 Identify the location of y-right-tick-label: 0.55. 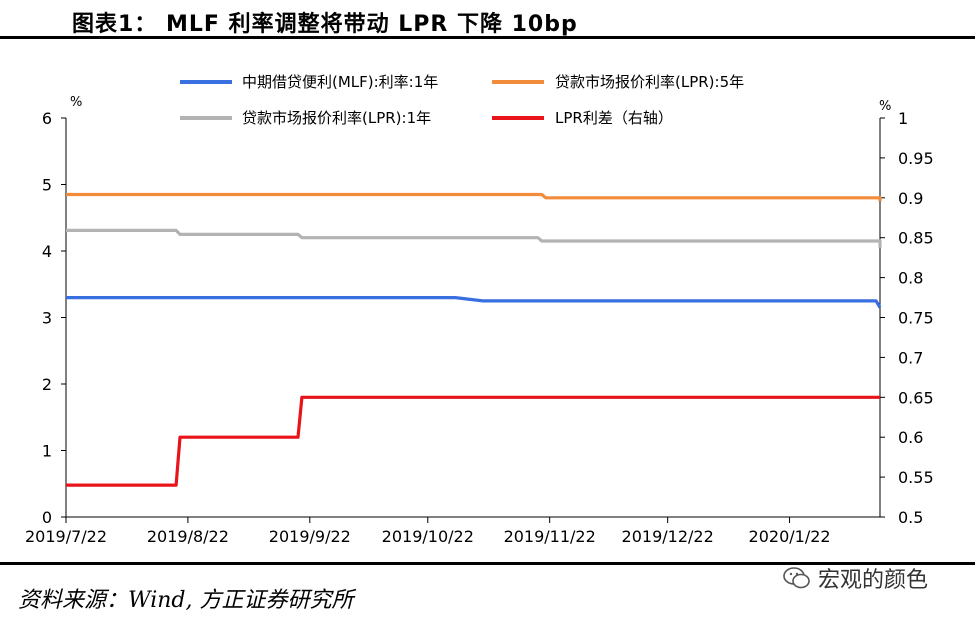
(916, 477).